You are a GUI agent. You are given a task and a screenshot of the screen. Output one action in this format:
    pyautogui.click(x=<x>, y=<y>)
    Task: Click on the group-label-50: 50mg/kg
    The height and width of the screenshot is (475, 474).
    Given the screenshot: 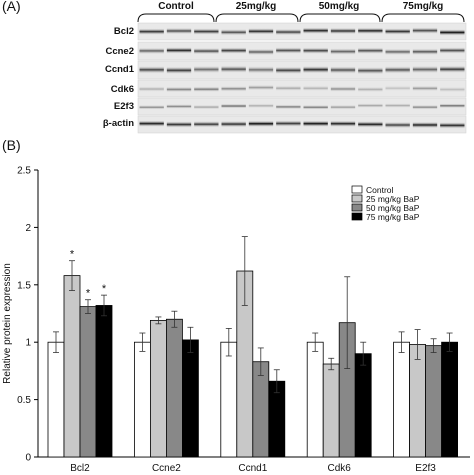 What is the action you would take?
    pyautogui.click(x=339, y=6)
    